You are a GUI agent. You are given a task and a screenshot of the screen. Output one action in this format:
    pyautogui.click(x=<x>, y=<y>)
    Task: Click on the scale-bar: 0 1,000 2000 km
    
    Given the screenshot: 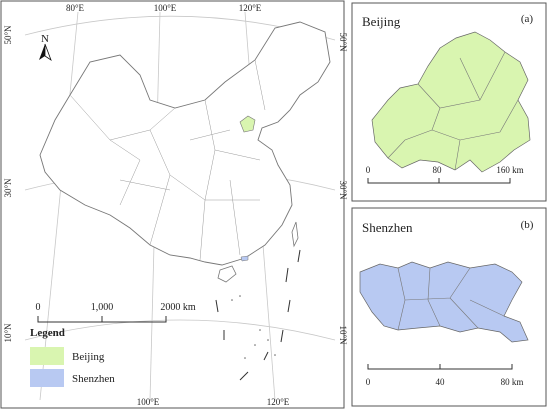 What is the action you would take?
    pyautogui.click(x=116, y=312)
    